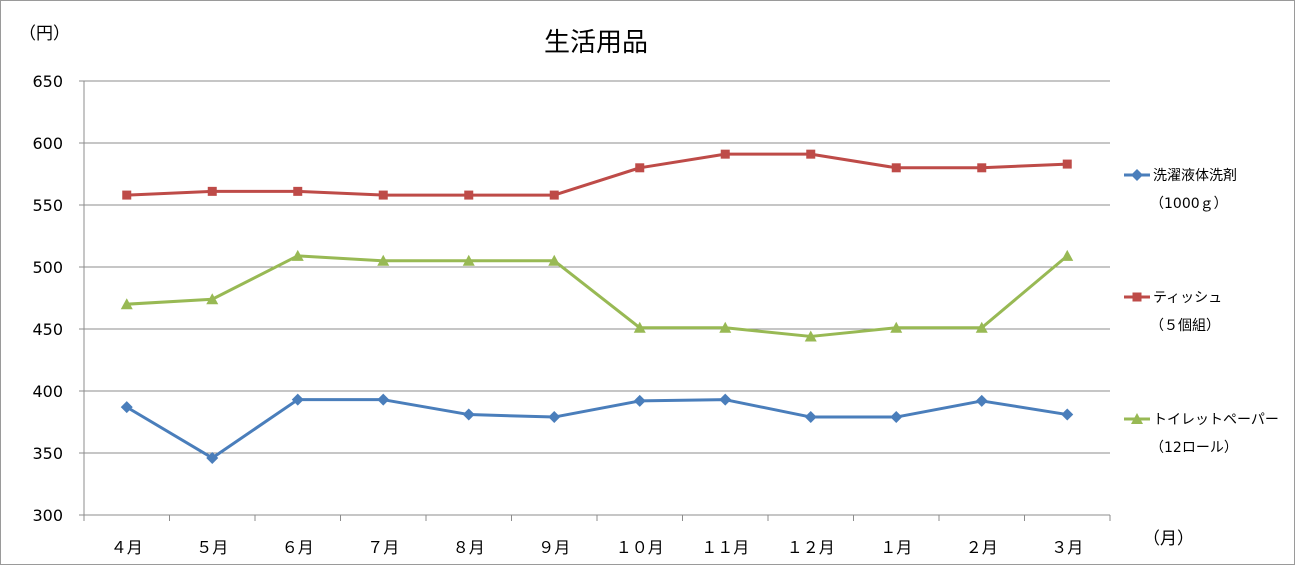  Describe the element at coordinates (1189, 204) in the screenshot. I see `legend-sublabel: （1000ｇ）` at that location.